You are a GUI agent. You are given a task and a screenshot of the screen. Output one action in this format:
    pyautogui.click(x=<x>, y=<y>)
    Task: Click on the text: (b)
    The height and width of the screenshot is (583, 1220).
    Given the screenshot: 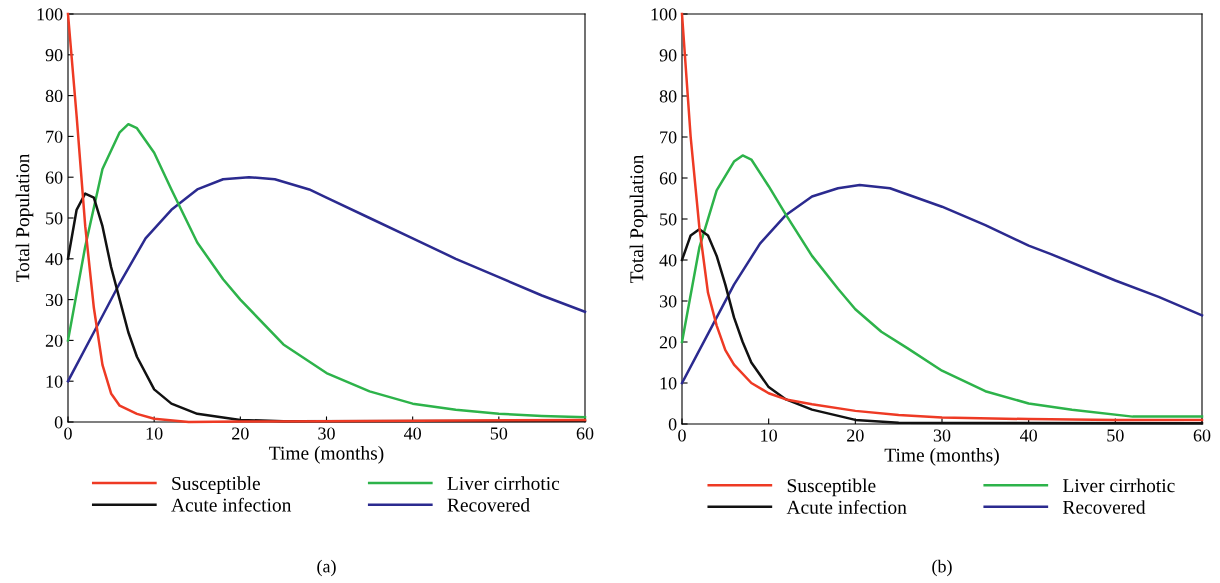 What is the action you would take?
    pyautogui.click(x=942, y=568)
    